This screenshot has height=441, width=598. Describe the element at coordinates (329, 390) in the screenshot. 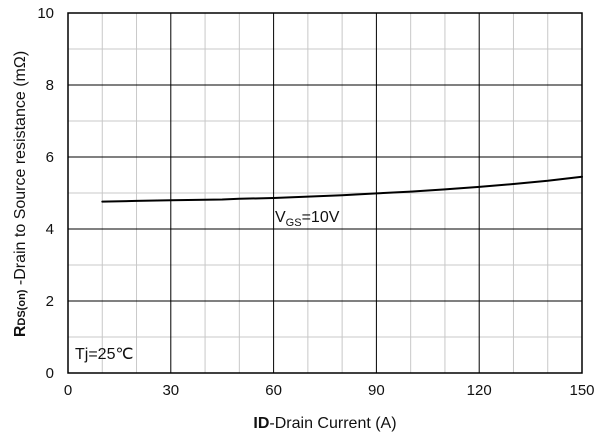

I see `x-tick-labels: 0 30 60 90 120 150` at that location.